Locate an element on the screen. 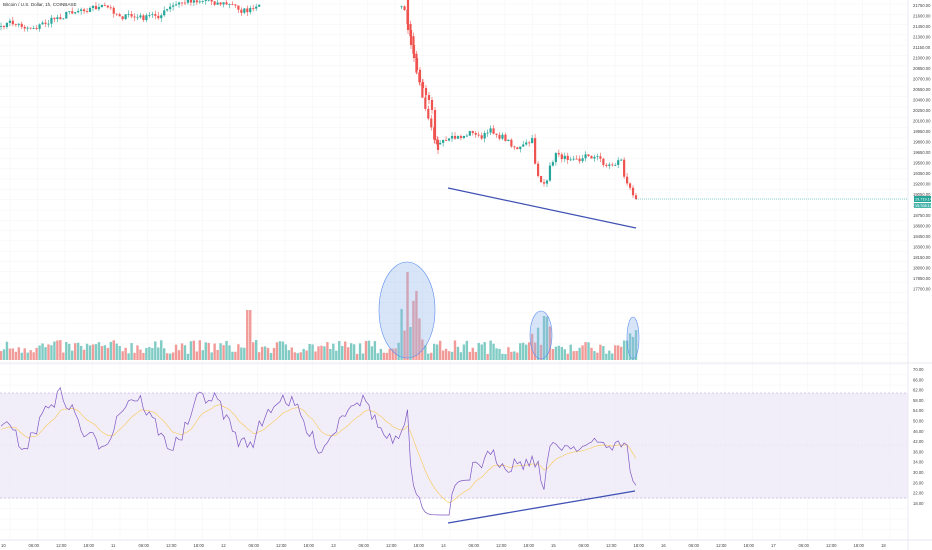  volume-pane is located at coordinates (319, 316).